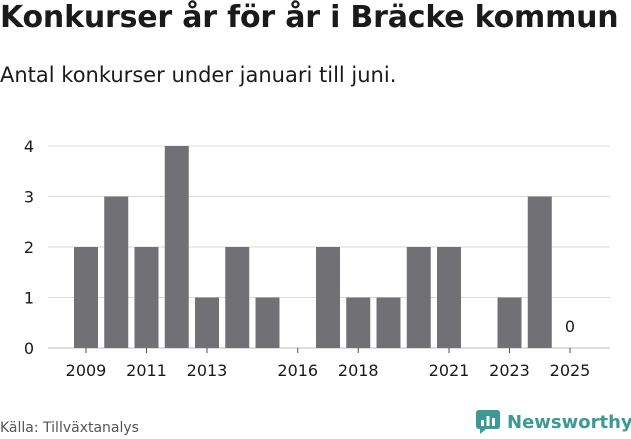 The image size is (631, 439). Describe the element at coordinates (358, 322) in the screenshot. I see `bar-2018` at that location.